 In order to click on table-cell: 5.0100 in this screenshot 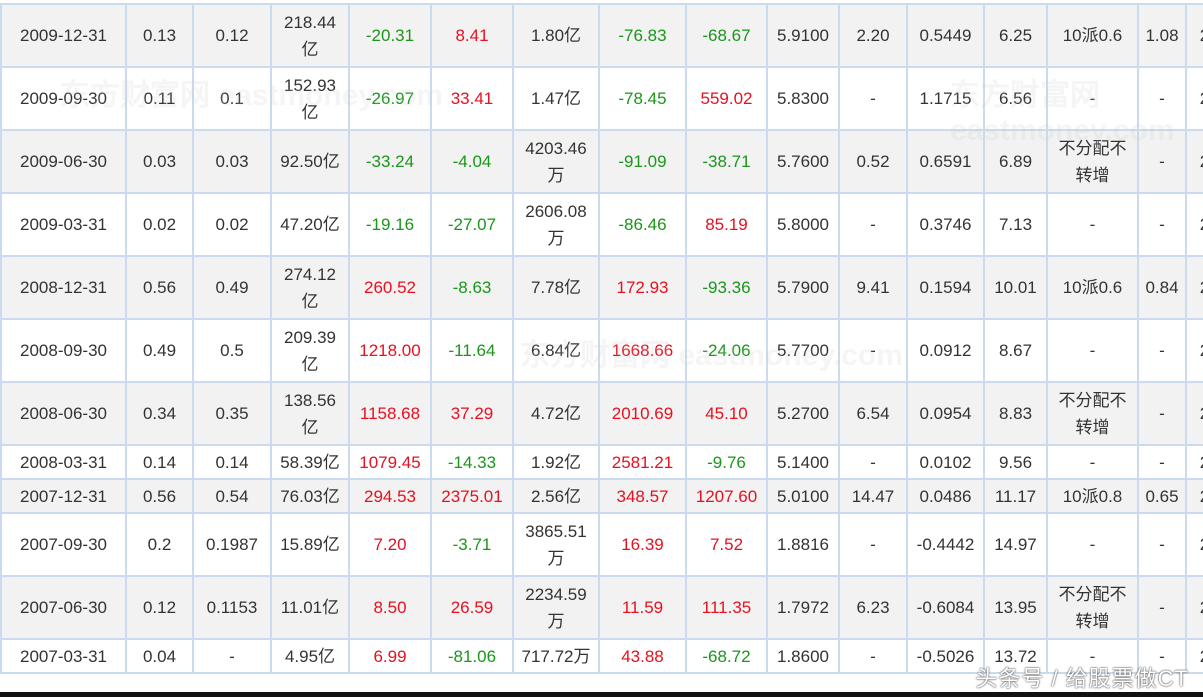, I will do `click(803, 496)`.